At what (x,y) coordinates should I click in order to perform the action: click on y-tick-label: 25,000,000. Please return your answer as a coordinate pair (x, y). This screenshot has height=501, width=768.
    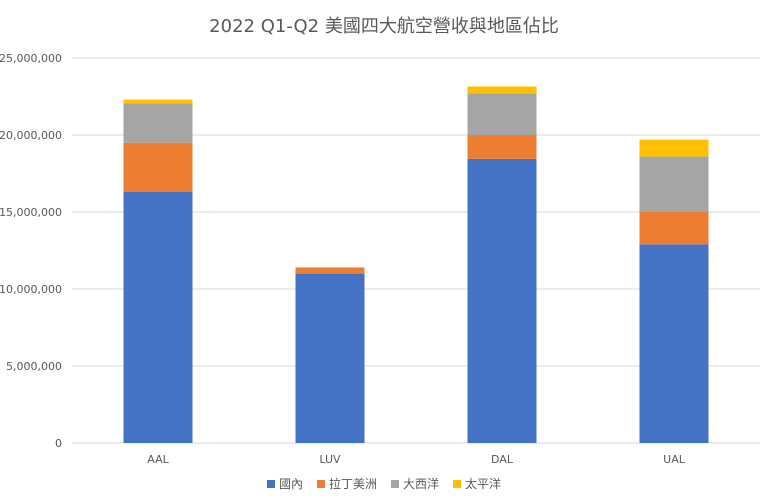
    Looking at the image, I should click on (31, 58).